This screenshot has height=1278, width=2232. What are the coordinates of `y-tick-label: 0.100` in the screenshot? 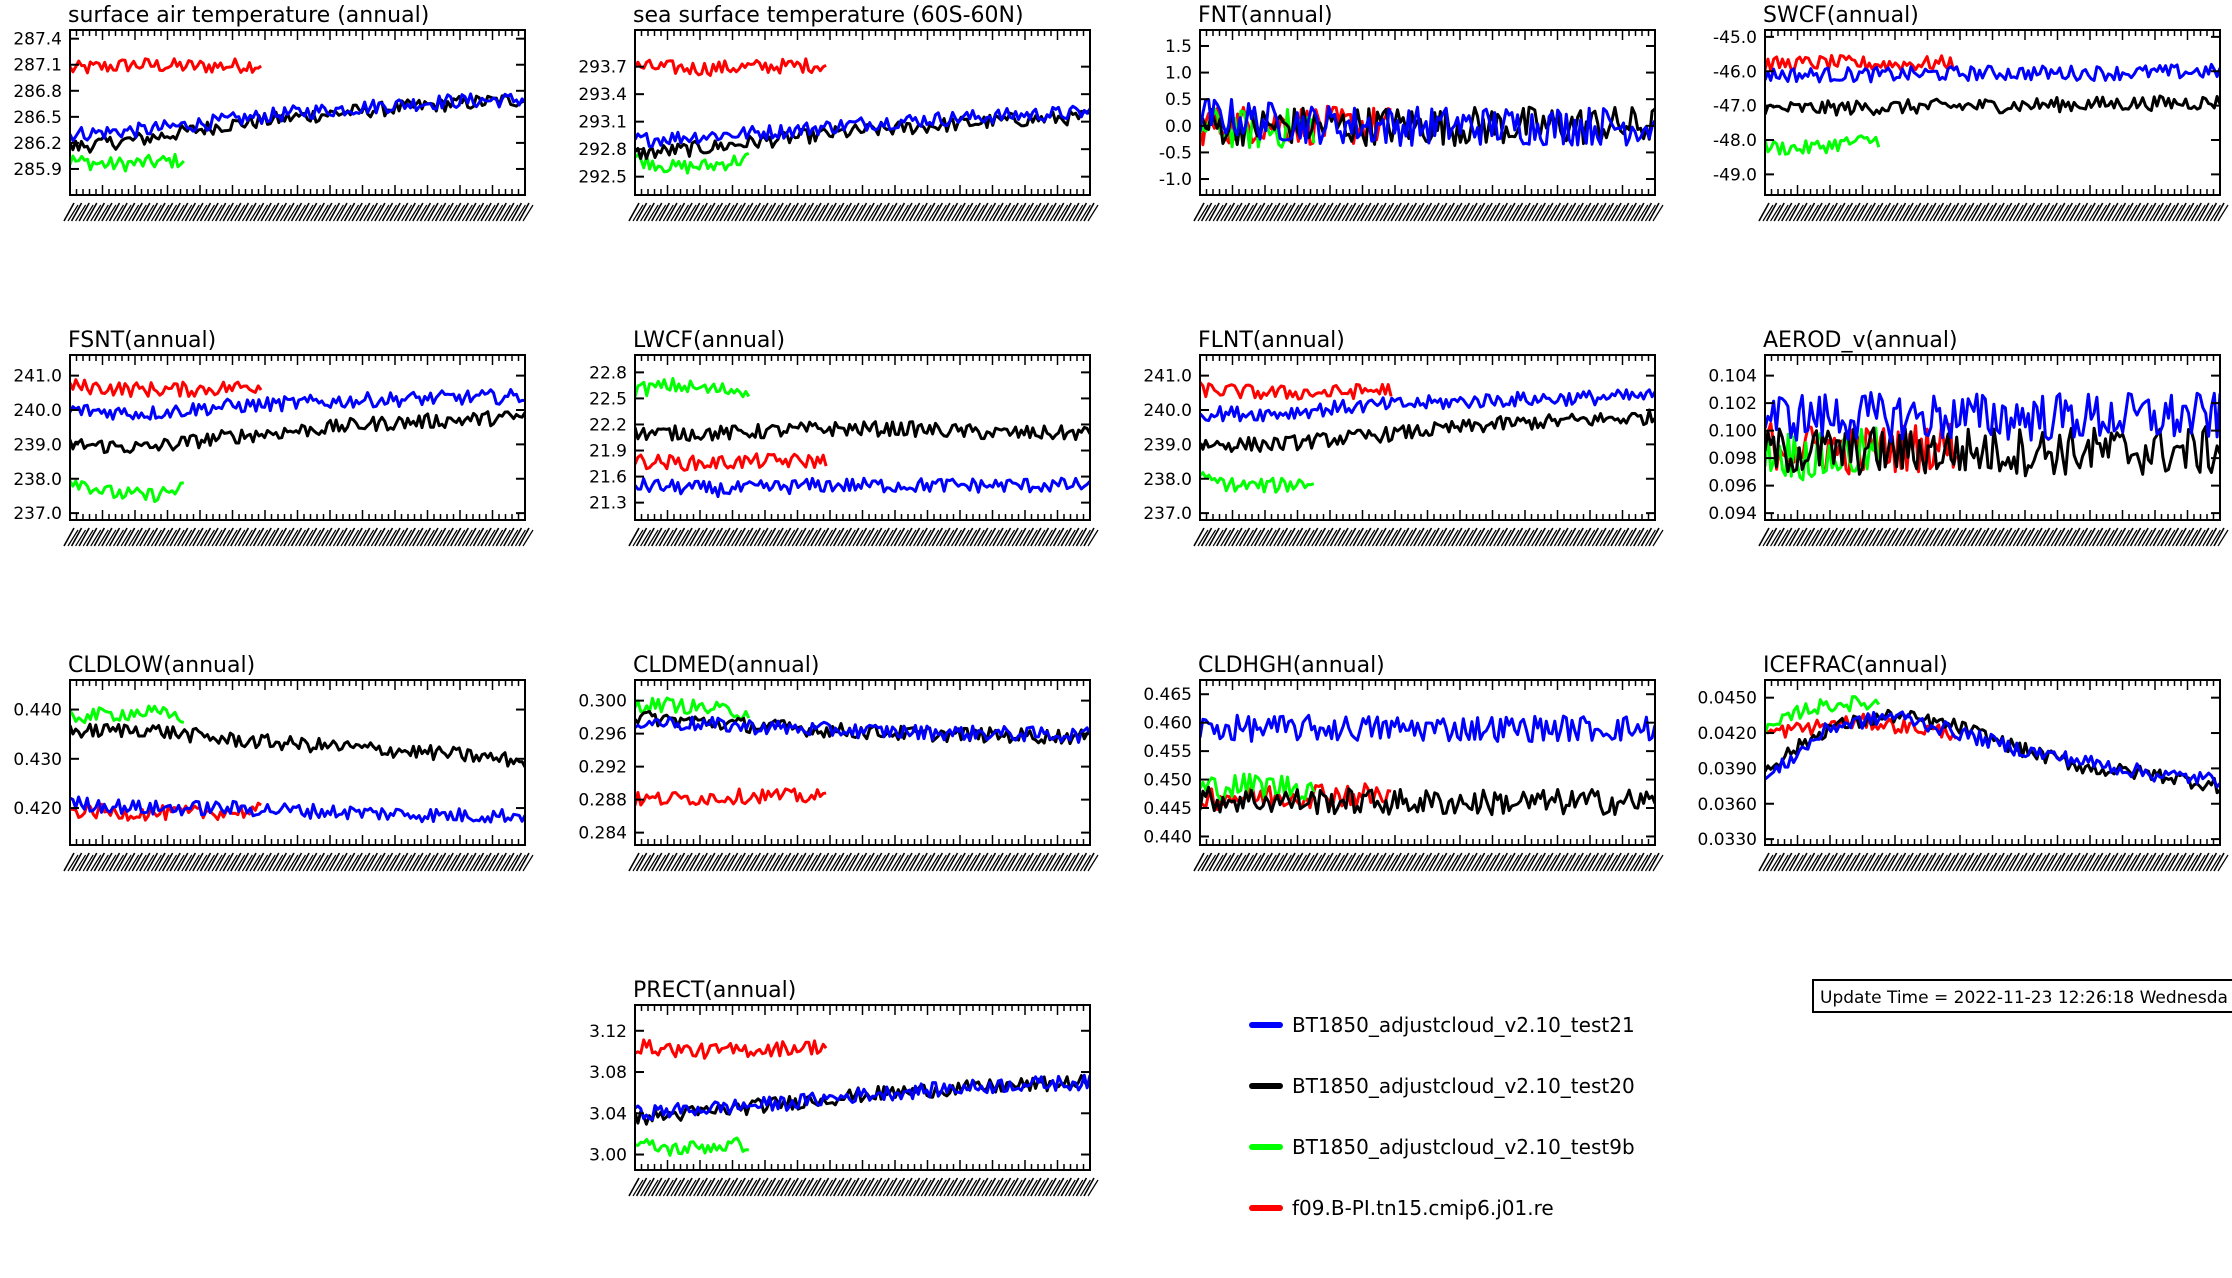 It's located at (1732, 432).